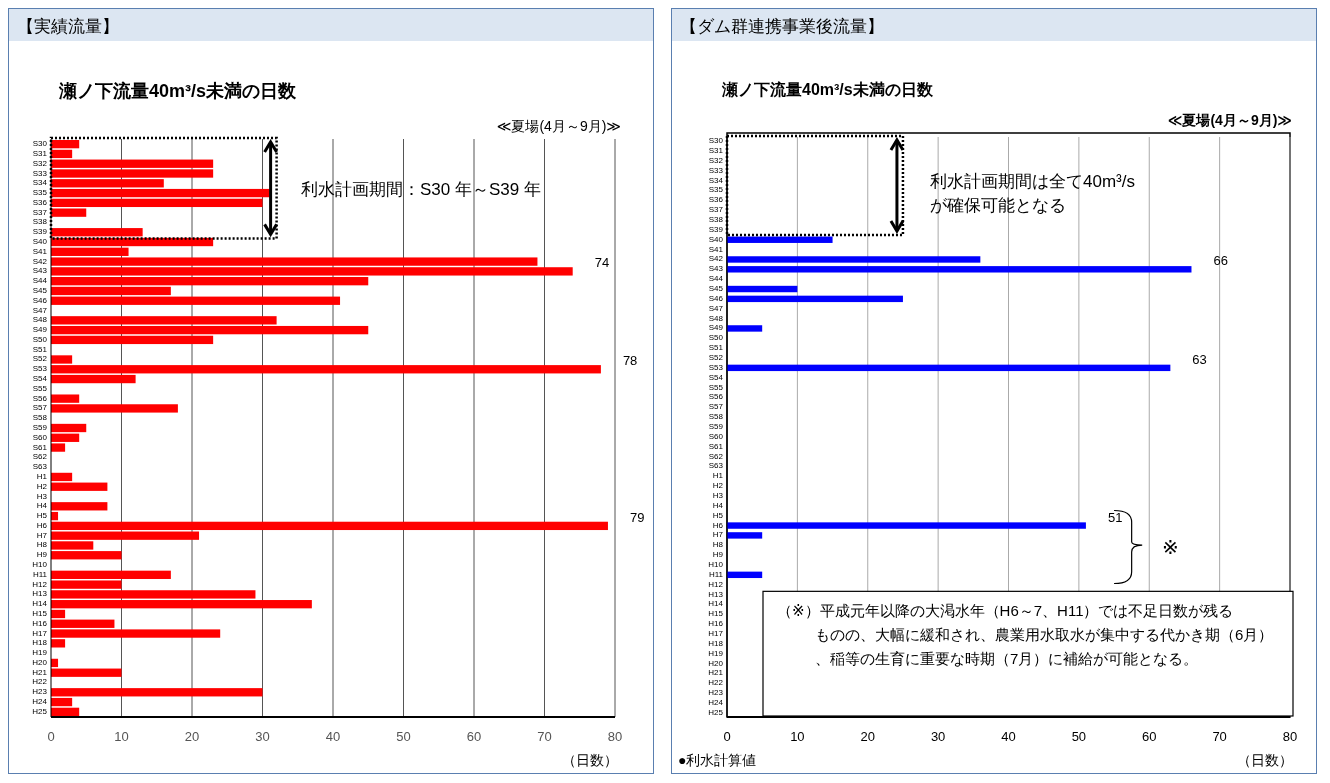 This screenshot has height=783, width=1330. I want to click on y-tick-label: S48, so click(716, 318).